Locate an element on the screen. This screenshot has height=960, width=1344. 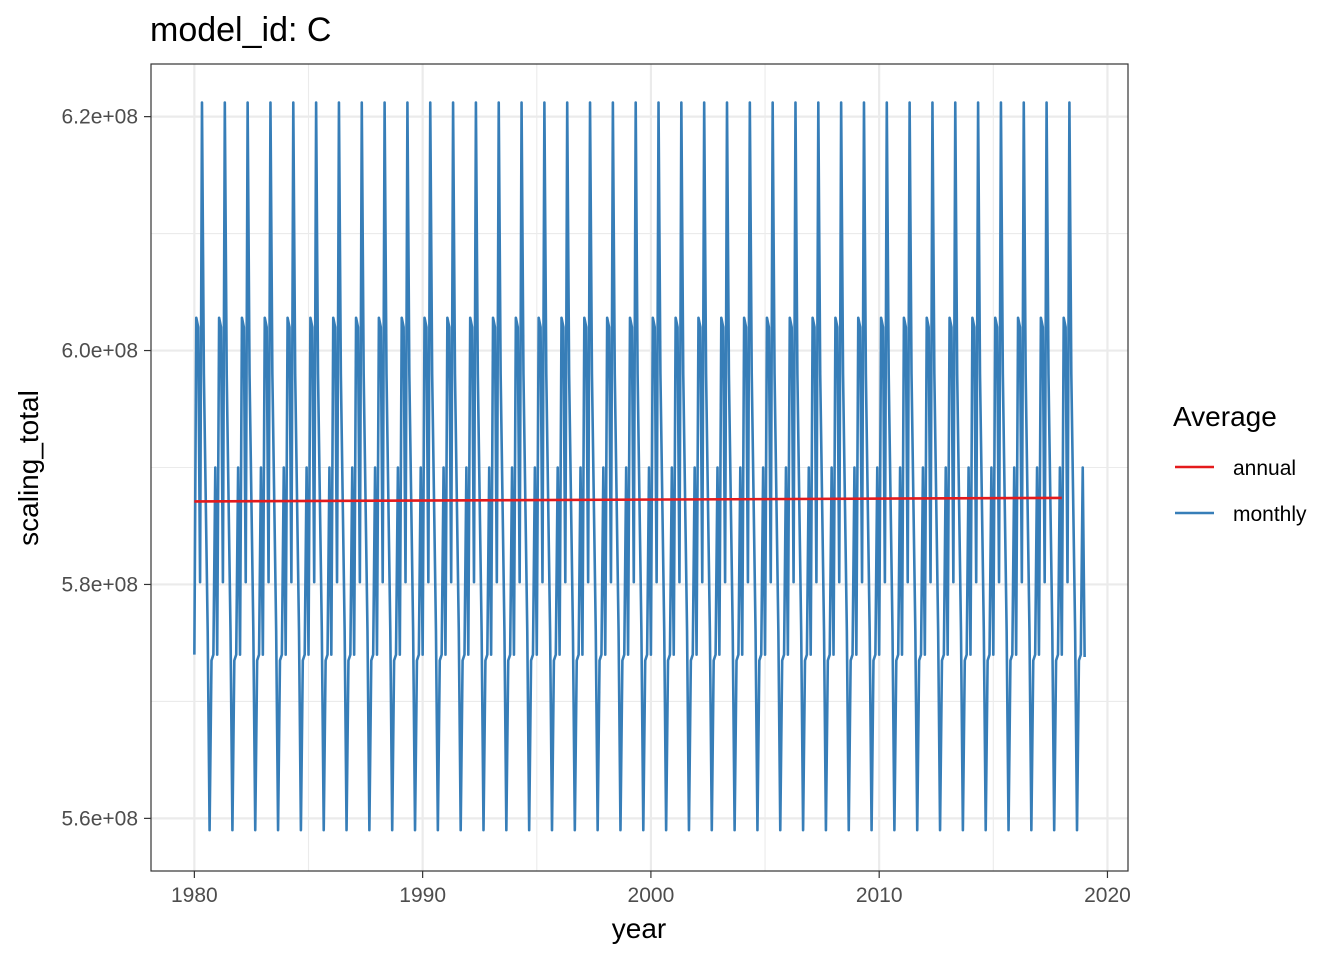
legend: Average annual monthly is located at coordinates (1240, 463).